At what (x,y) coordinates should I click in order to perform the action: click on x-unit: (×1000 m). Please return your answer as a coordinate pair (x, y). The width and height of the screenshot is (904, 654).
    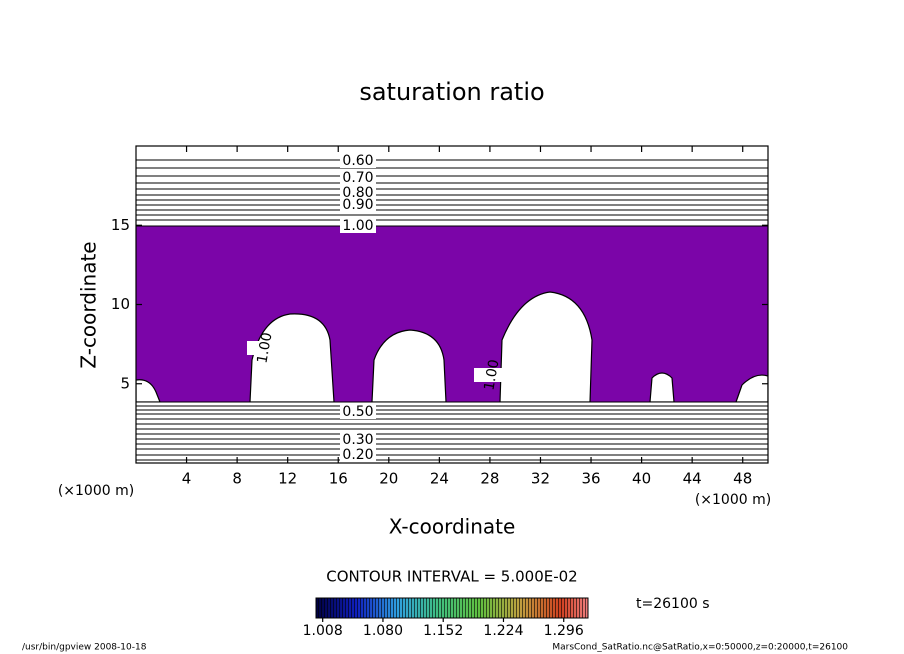
    Looking at the image, I should click on (733, 500).